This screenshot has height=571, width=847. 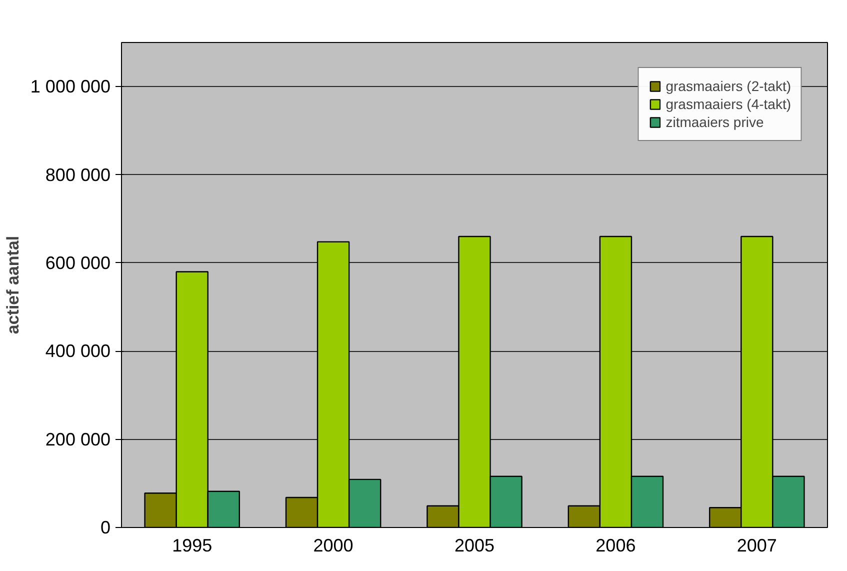 What do you see at coordinates (728, 104) in the screenshot?
I see `legend-label: grasmaaiers (4-takt)` at bounding box center [728, 104].